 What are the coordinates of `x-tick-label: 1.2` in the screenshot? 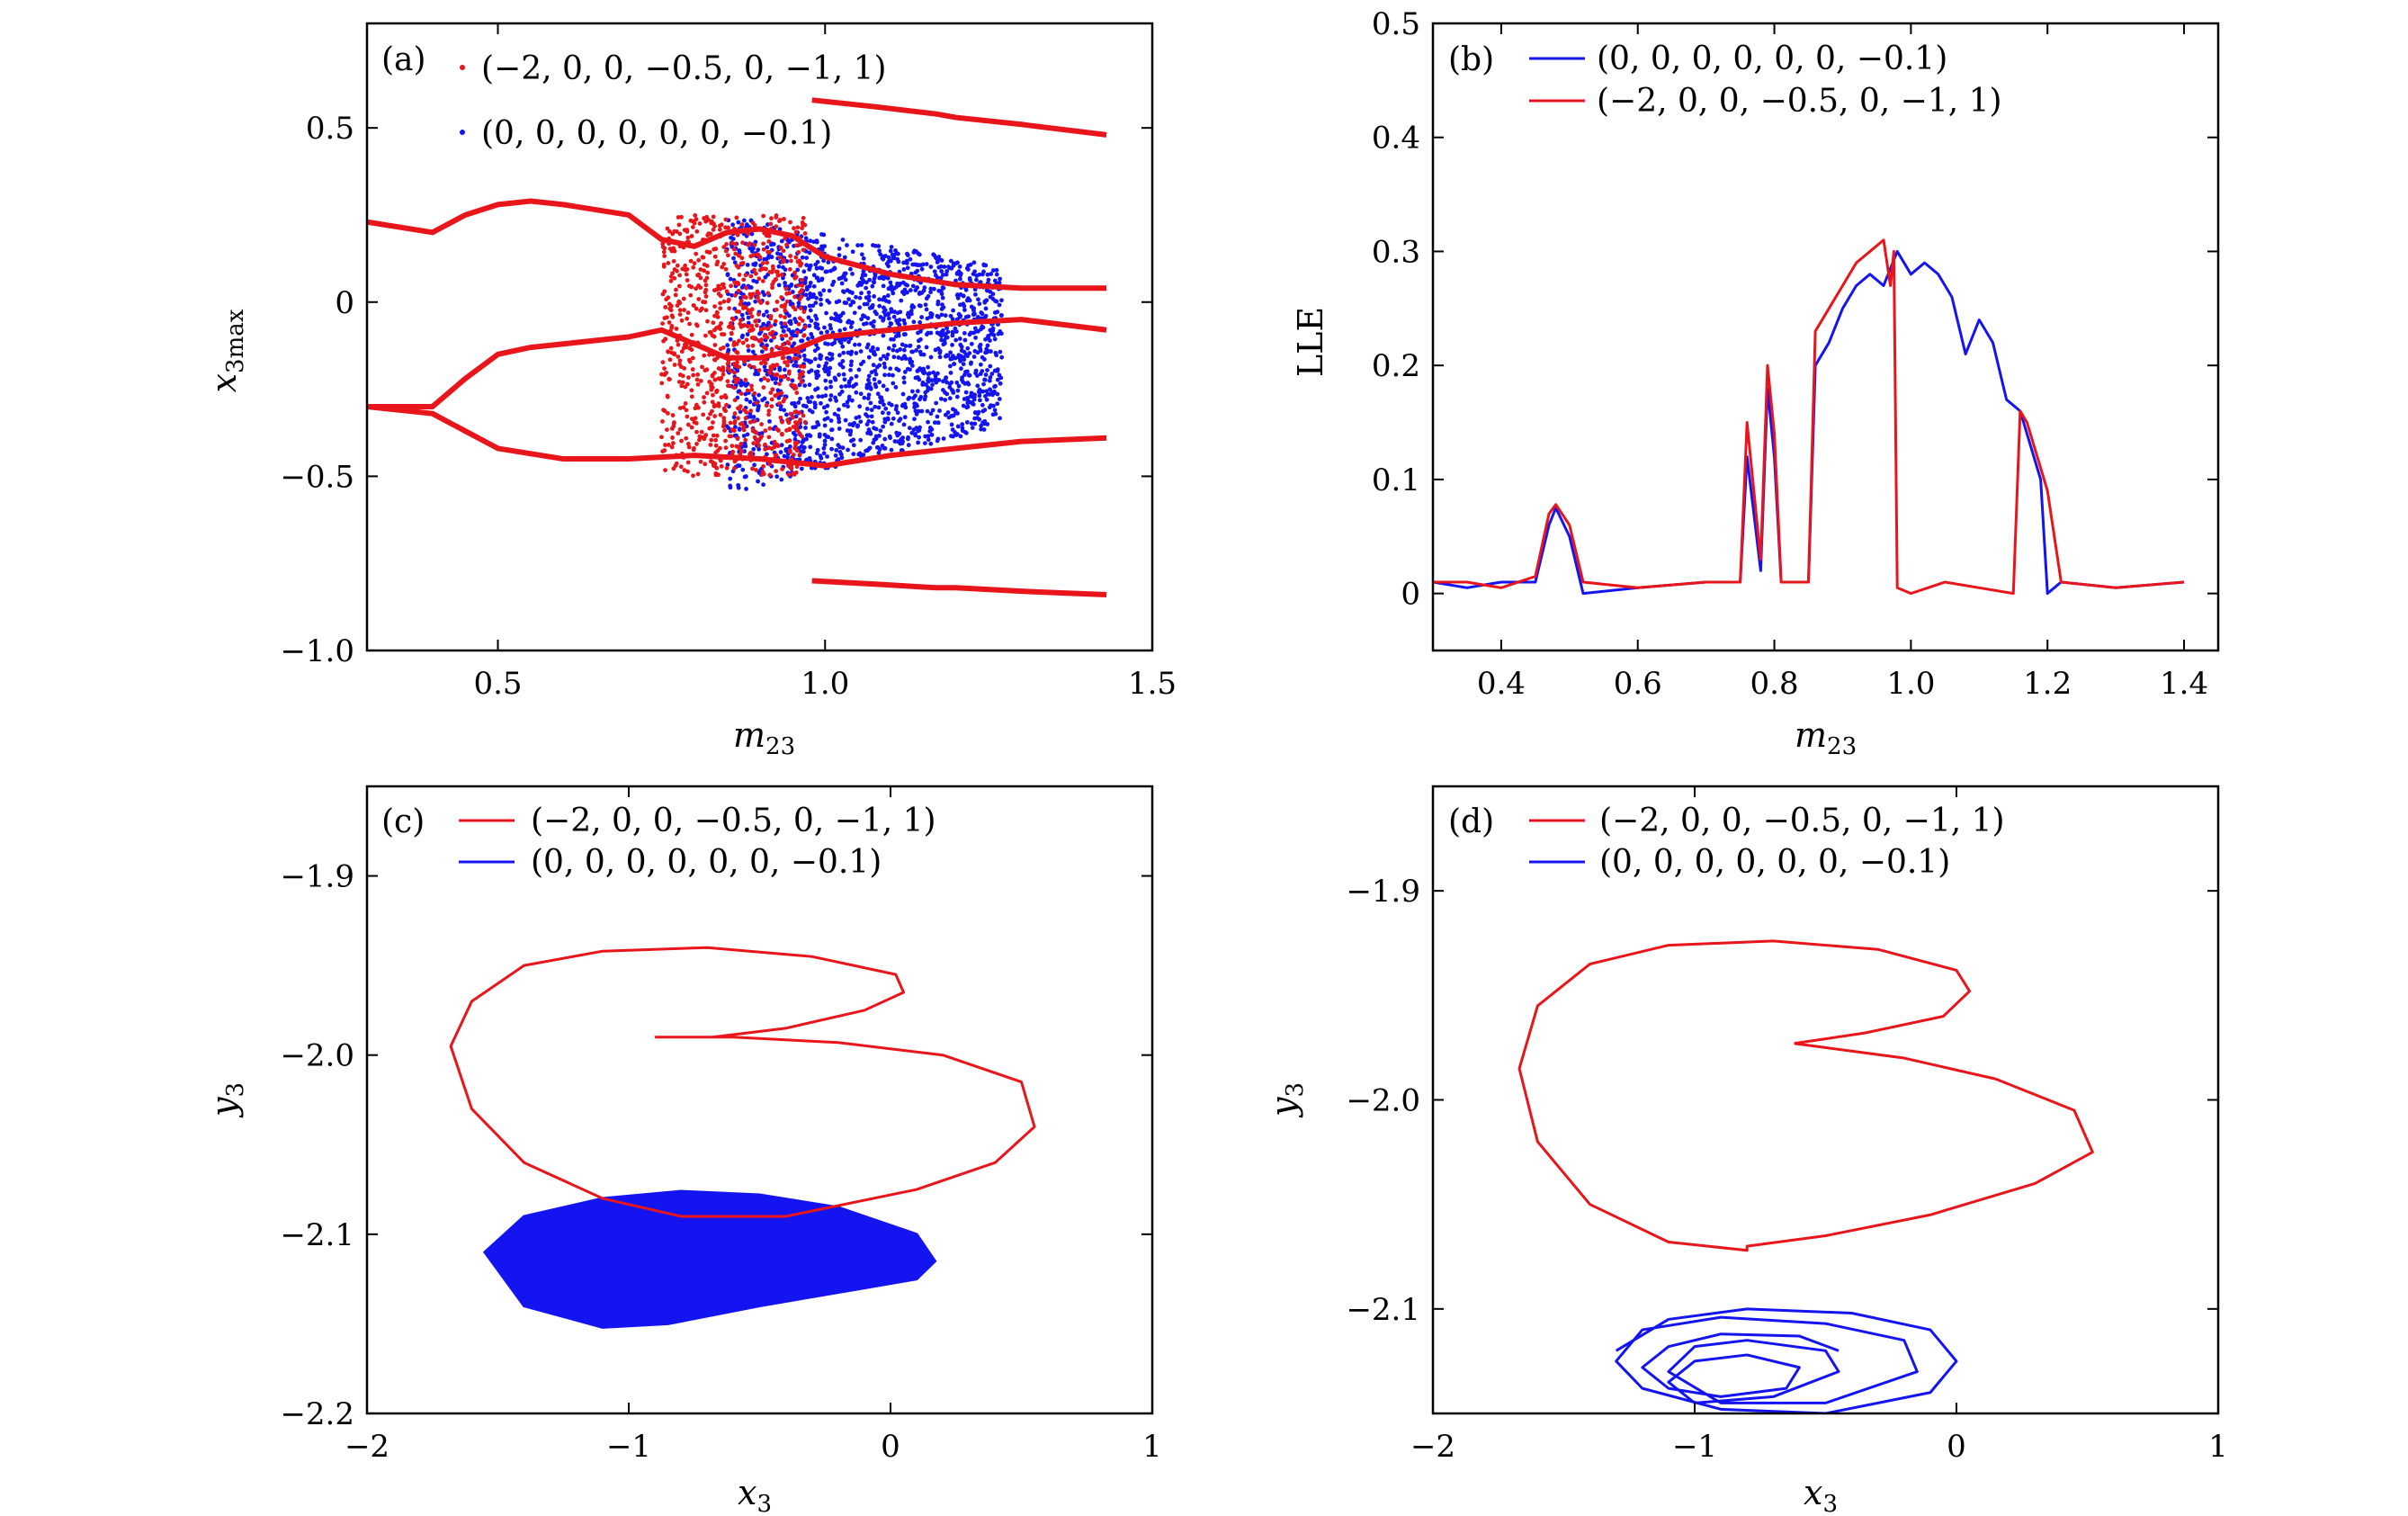 It's located at (2047, 684).